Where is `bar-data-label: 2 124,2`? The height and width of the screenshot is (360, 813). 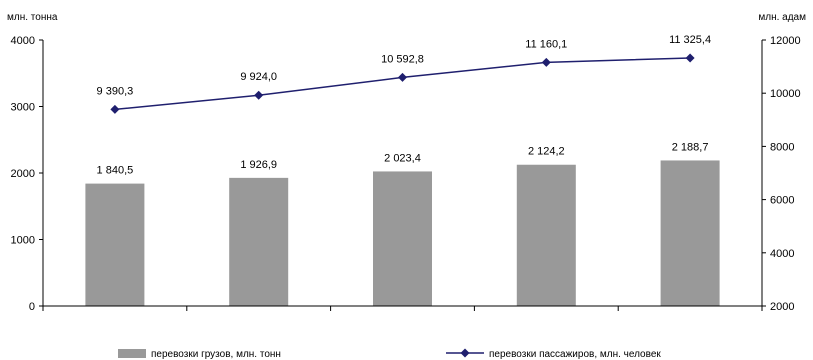
bar-data-label: 2 124,2 is located at coordinates (546, 152).